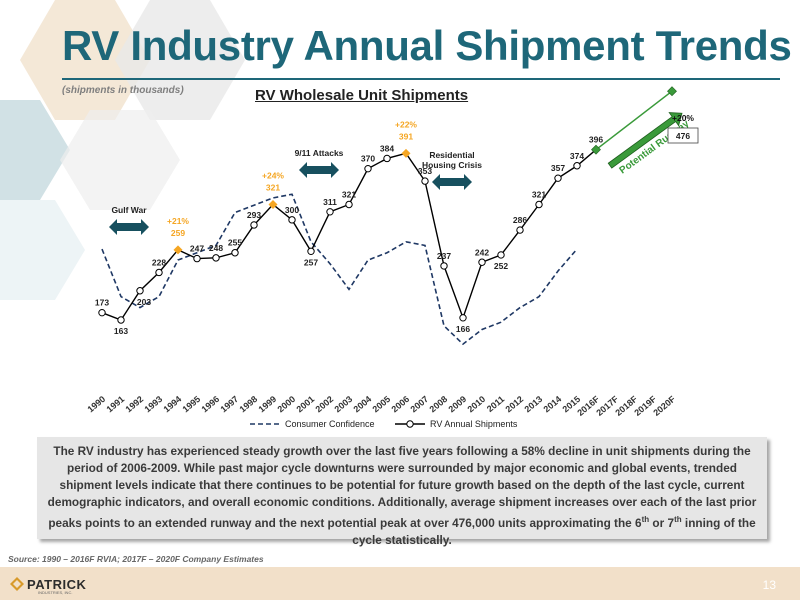 The width and height of the screenshot is (800, 600). Describe the element at coordinates (362, 95) in the screenshot. I see `chart-title: RV Wholesale Unit Shipments` at that location.